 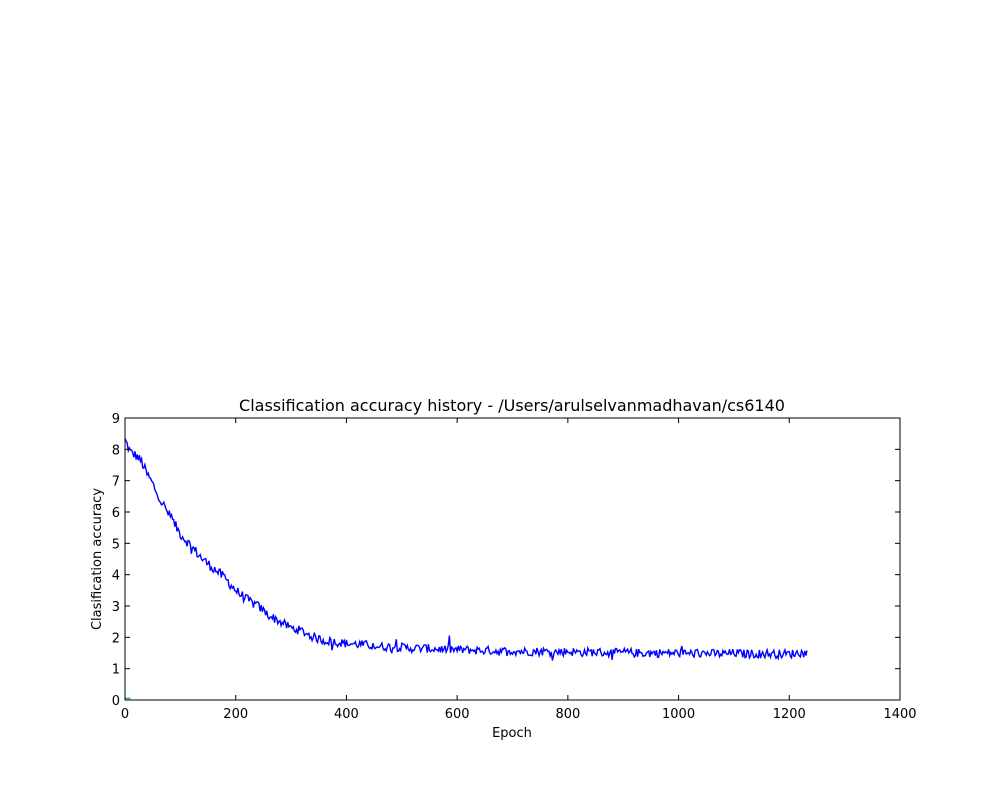 What do you see at coordinates (97, 559) in the screenshot?
I see `y-axis-title: Clasification accuracy` at bounding box center [97, 559].